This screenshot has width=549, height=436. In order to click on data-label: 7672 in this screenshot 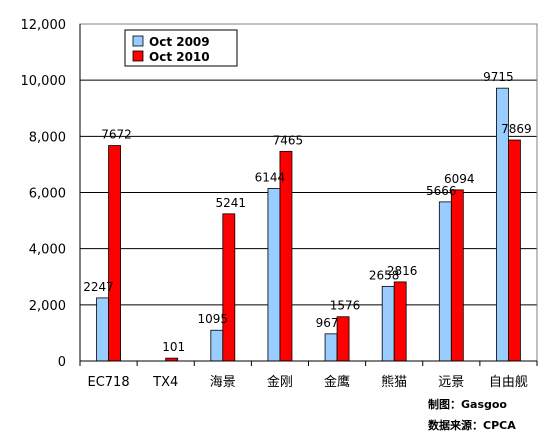, I will do `click(116, 135)`.